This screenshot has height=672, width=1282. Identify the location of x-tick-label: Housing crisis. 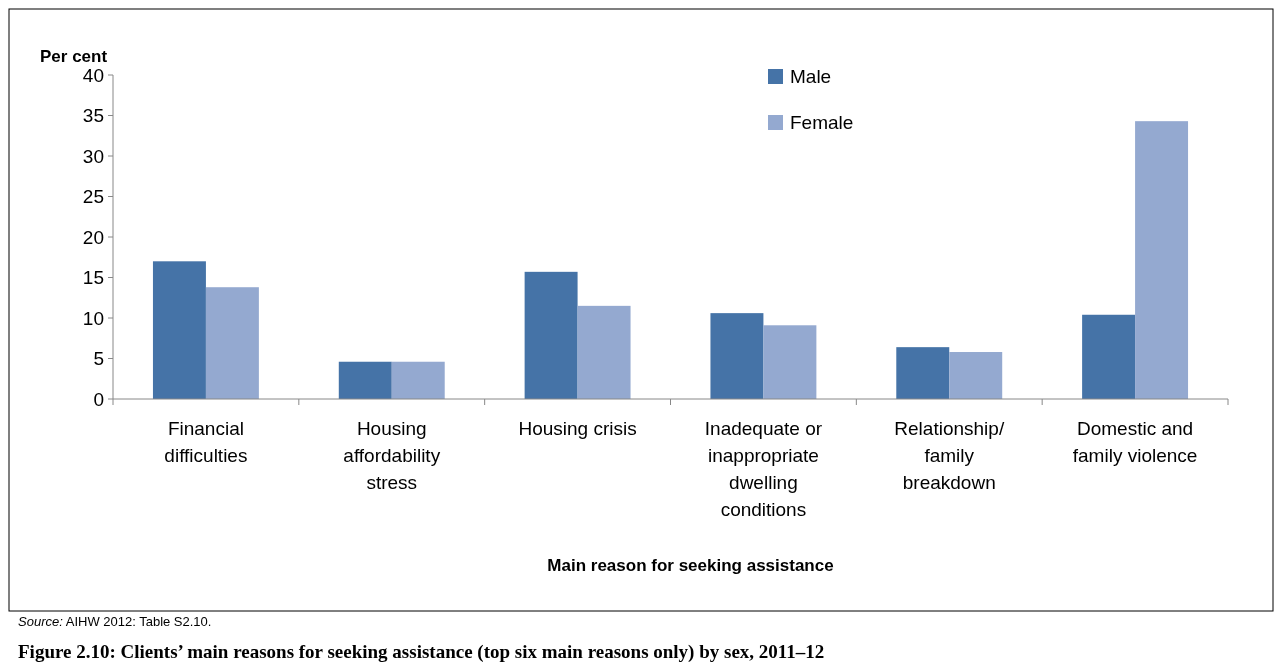
(577, 428).